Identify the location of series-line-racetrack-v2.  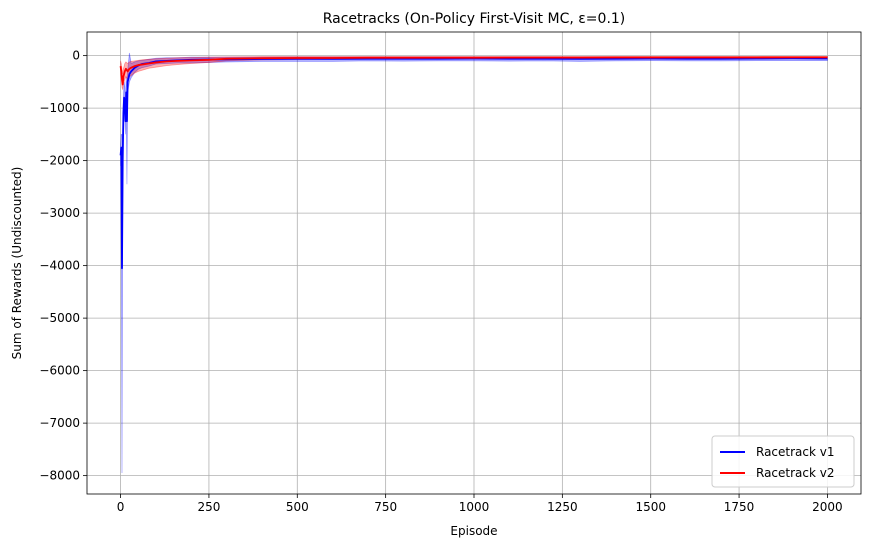
(473, 71).